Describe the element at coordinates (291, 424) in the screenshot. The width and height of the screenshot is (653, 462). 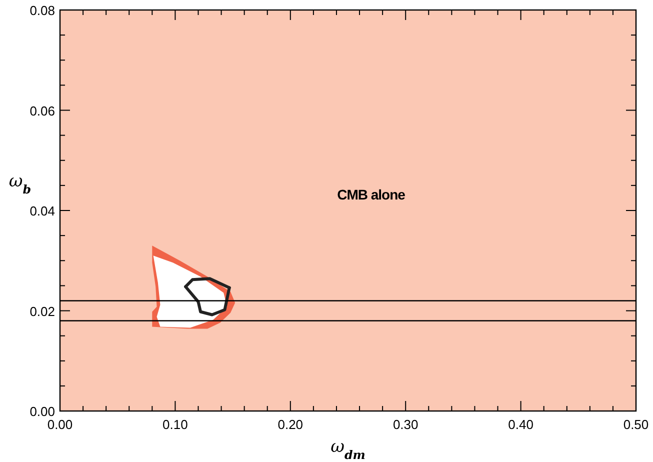
I see `x-tick-label: 0.20` at that location.